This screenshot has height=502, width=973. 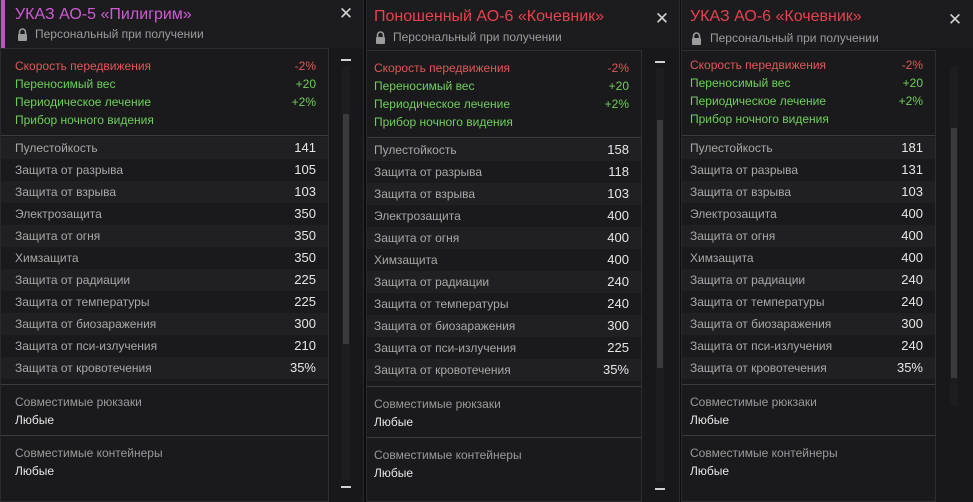 I want to click on stat-value: 210, so click(x=305, y=345).